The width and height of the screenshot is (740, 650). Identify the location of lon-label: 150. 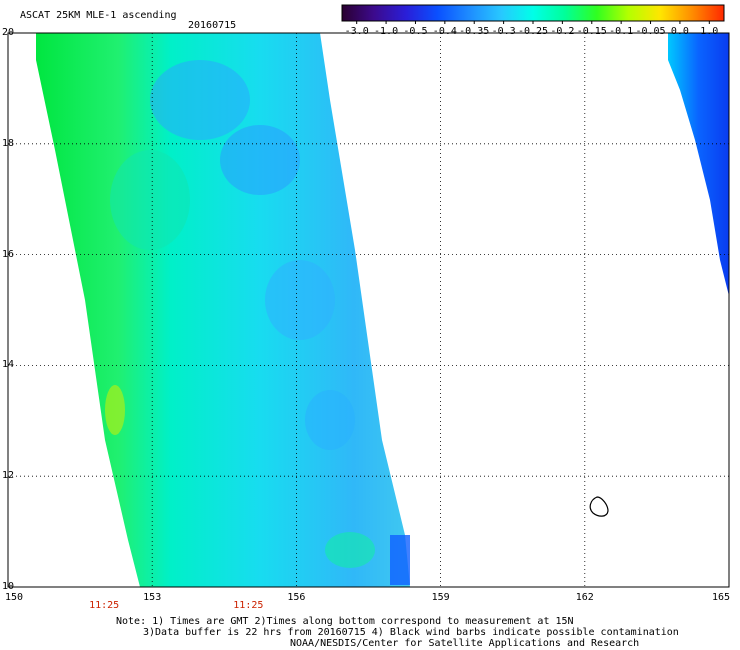
(14, 597).